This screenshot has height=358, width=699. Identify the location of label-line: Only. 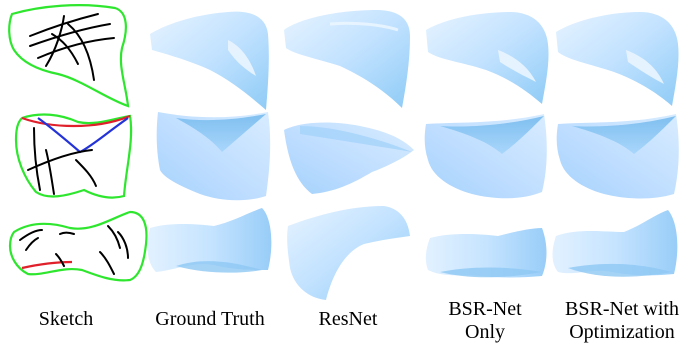
(485, 332).